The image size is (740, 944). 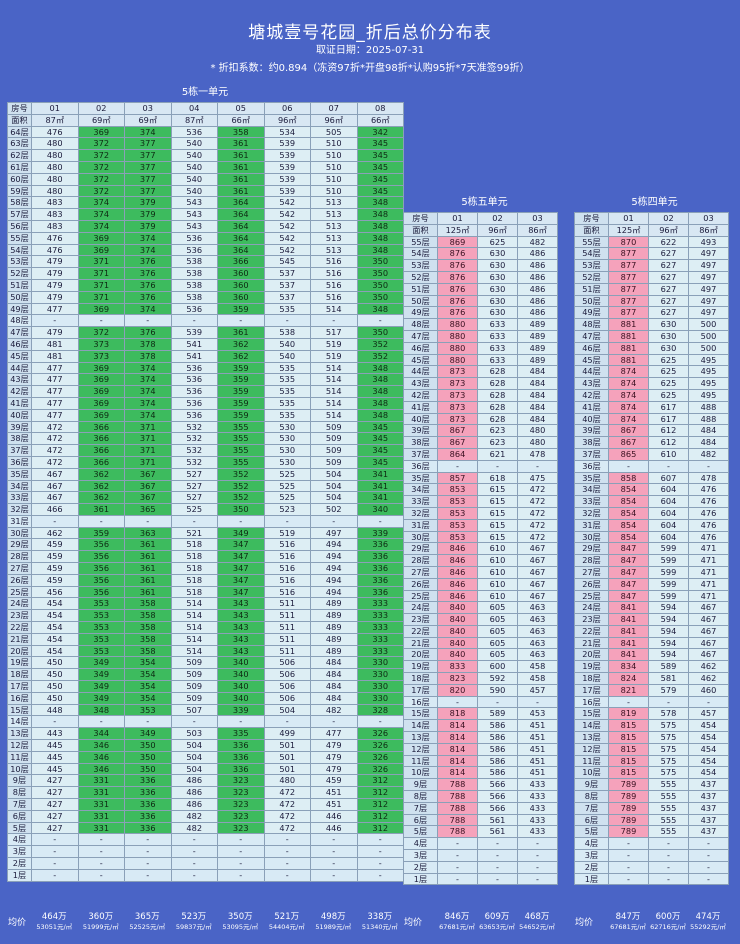 What do you see at coordinates (497, 230) in the screenshot?
I see `unit-area: 96㎡` at bounding box center [497, 230].